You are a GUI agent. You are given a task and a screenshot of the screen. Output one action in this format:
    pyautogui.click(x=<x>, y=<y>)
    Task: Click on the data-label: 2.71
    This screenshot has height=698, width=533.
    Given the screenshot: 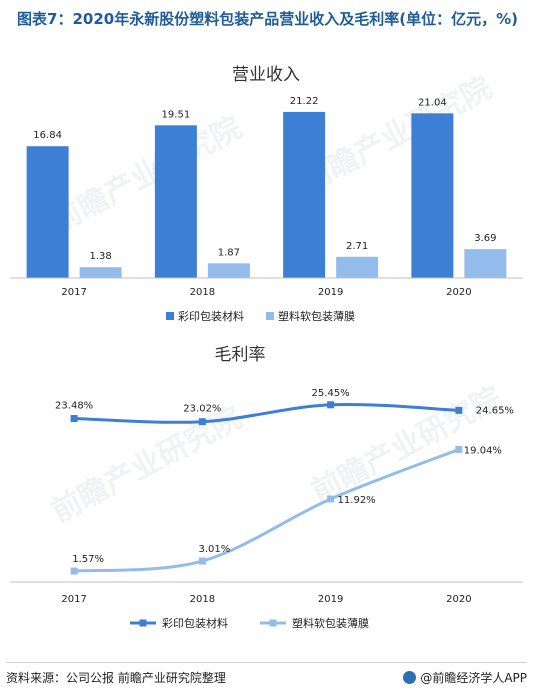 What is the action you would take?
    pyautogui.click(x=357, y=246)
    